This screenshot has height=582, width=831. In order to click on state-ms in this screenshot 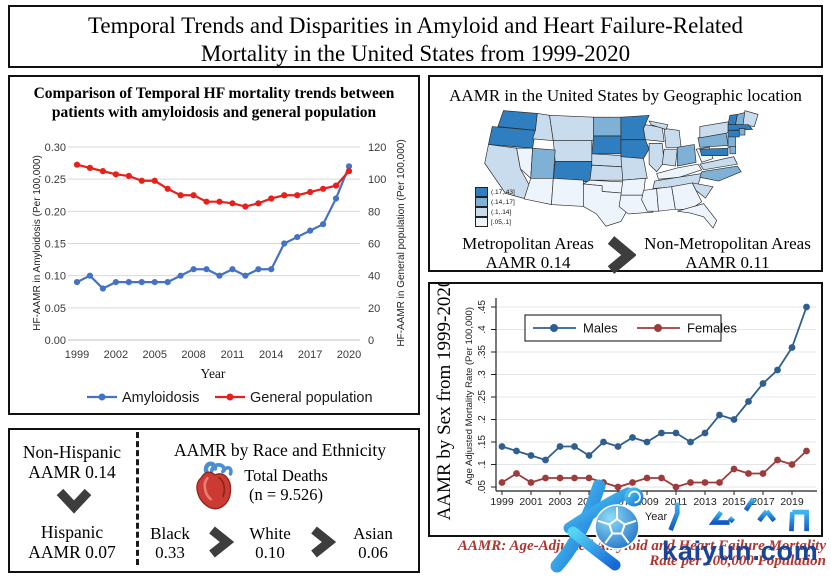, I will do `click(650, 200)`.